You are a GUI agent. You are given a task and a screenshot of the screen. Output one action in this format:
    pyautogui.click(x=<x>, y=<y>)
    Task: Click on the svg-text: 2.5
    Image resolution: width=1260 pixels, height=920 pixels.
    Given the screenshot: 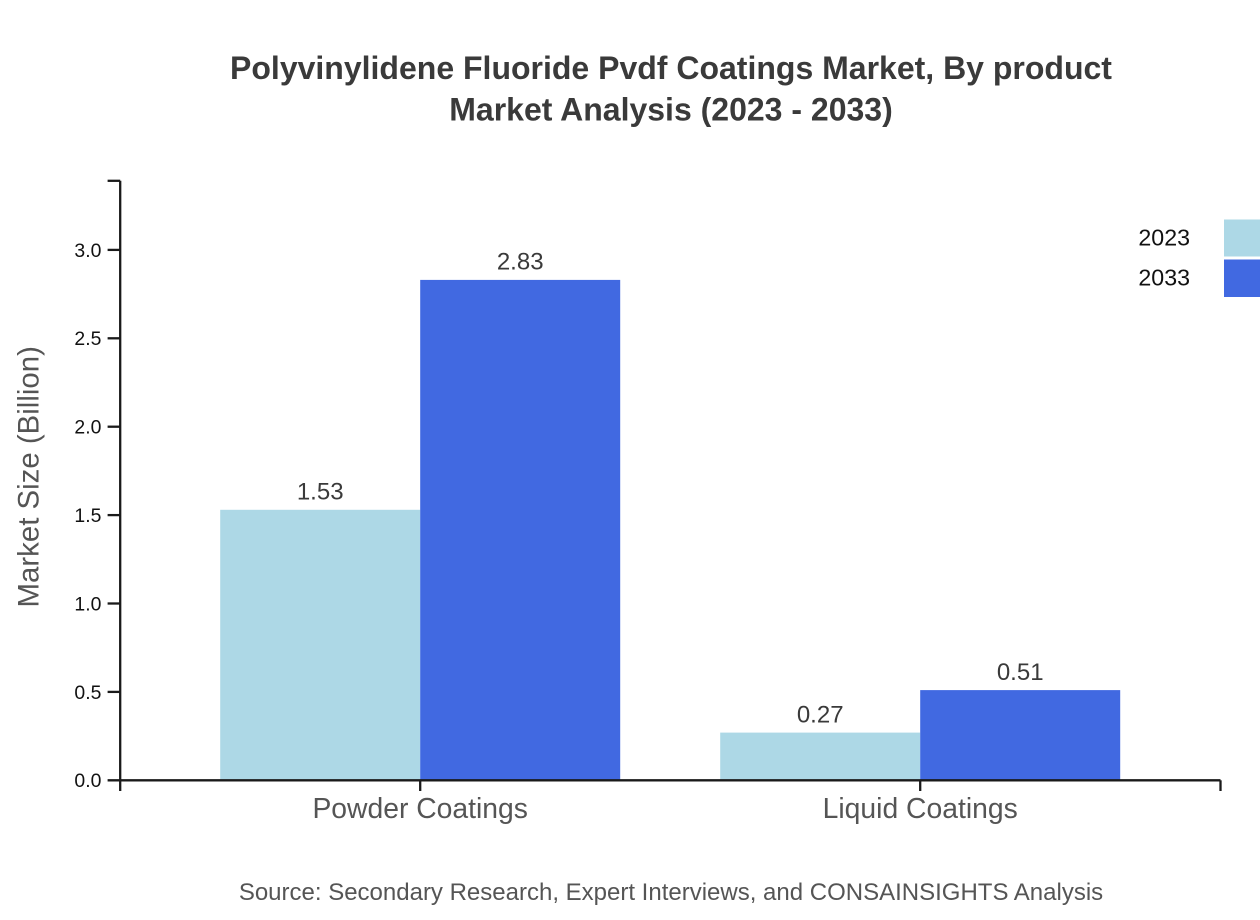 What is the action you would take?
    pyautogui.click(x=87, y=339)
    